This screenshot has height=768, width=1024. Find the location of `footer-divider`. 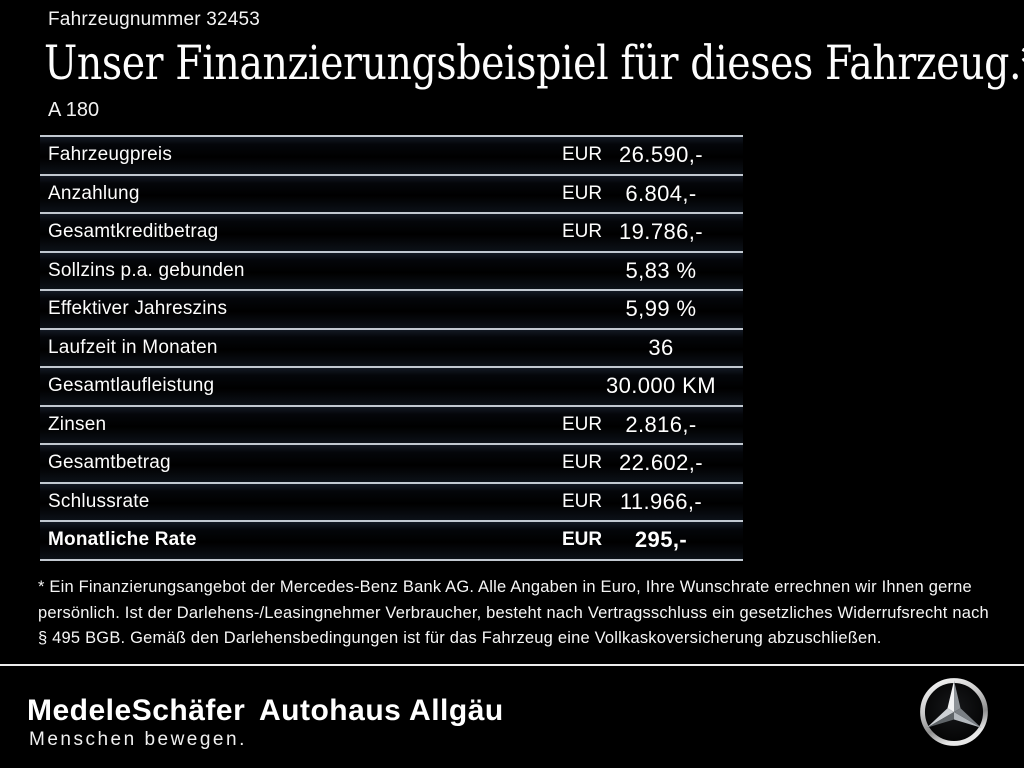

footer-divider is located at coordinates (512, 665).